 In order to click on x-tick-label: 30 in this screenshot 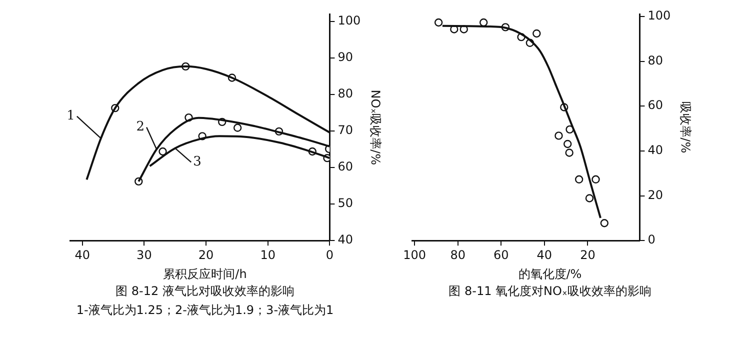, I will do `click(144, 255)`.